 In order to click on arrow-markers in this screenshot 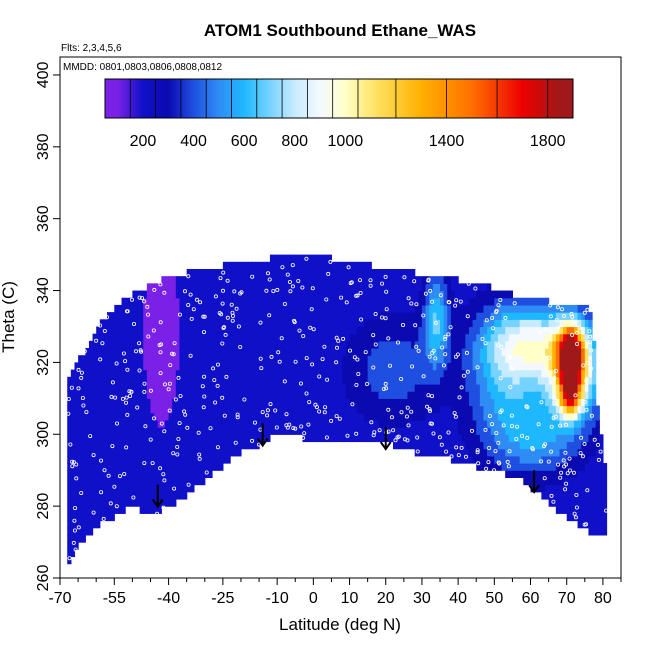, I will do `click(345, 466)`.